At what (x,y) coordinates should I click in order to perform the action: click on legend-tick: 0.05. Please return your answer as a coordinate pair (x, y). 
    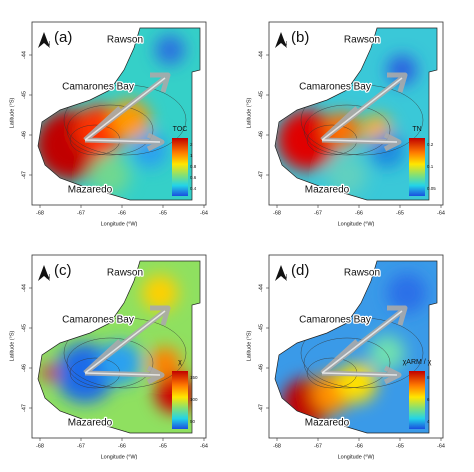
    Looking at the image, I should click on (431, 188).